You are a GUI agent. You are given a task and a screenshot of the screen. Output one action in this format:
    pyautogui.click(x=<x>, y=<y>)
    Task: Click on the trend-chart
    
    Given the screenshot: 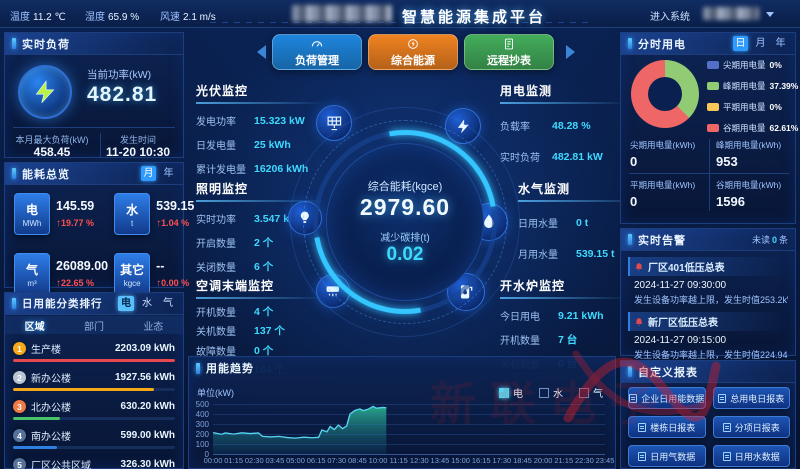 What is the action you would take?
    pyautogui.click(x=409, y=429)
    